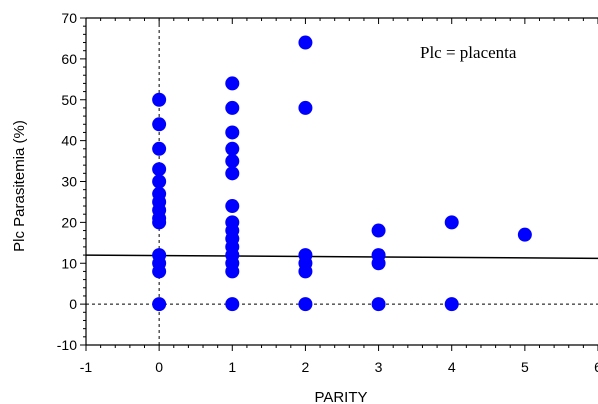  Describe the element at coordinates (306, 367) in the screenshot. I see `x-tick-label-3: 2` at that location.